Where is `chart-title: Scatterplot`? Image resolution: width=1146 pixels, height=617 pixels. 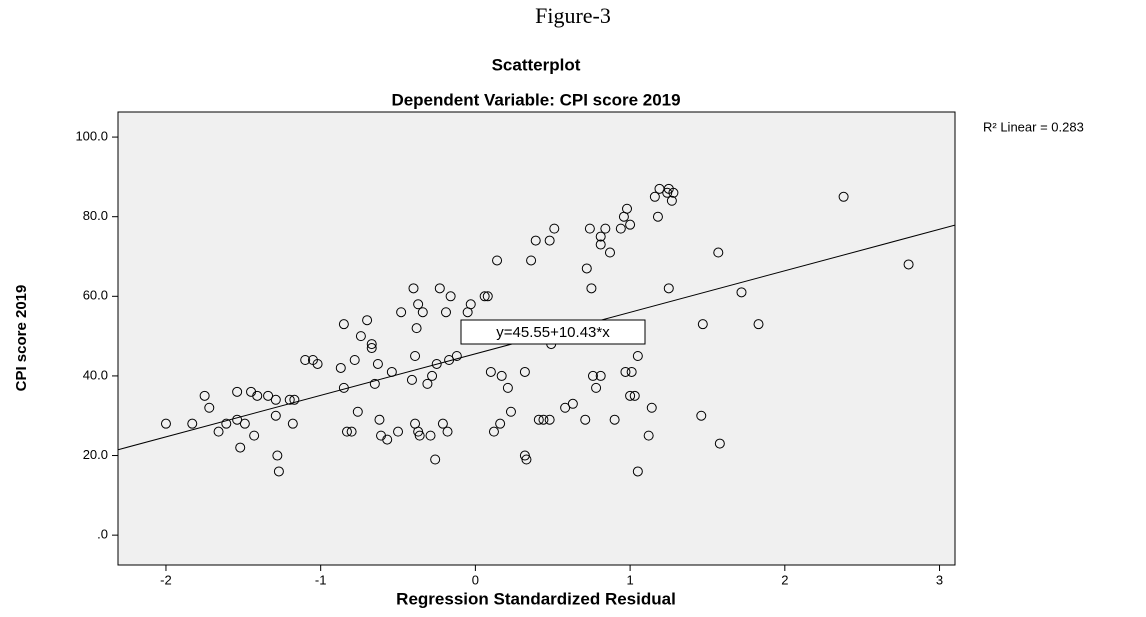
chart-title: Scatterplot is located at coordinates (536, 64).